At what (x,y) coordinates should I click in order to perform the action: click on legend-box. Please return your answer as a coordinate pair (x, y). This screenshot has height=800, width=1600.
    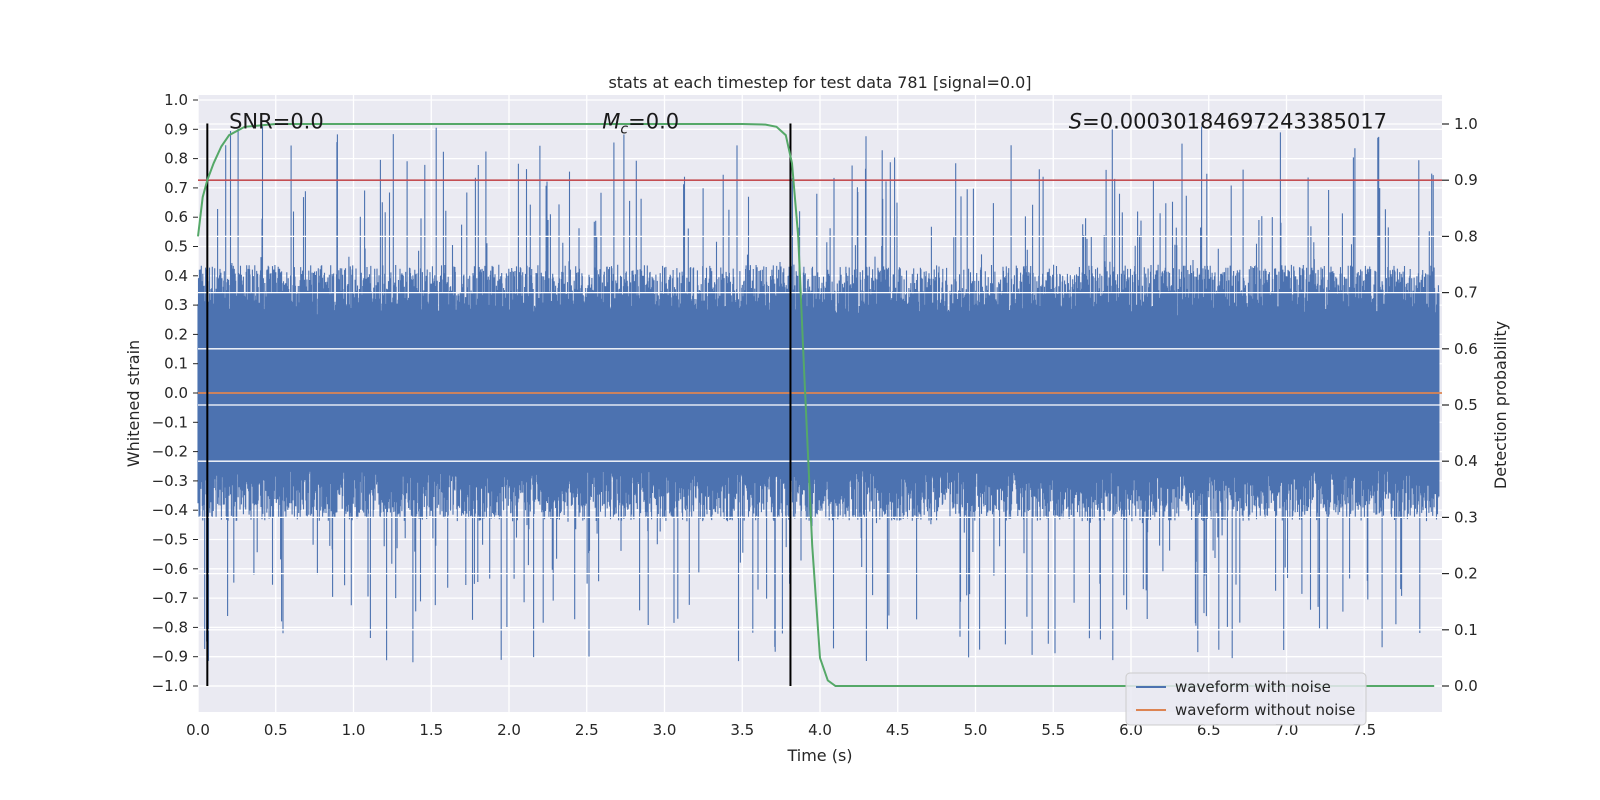
    Looking at the image, I should click on (1246, 699).